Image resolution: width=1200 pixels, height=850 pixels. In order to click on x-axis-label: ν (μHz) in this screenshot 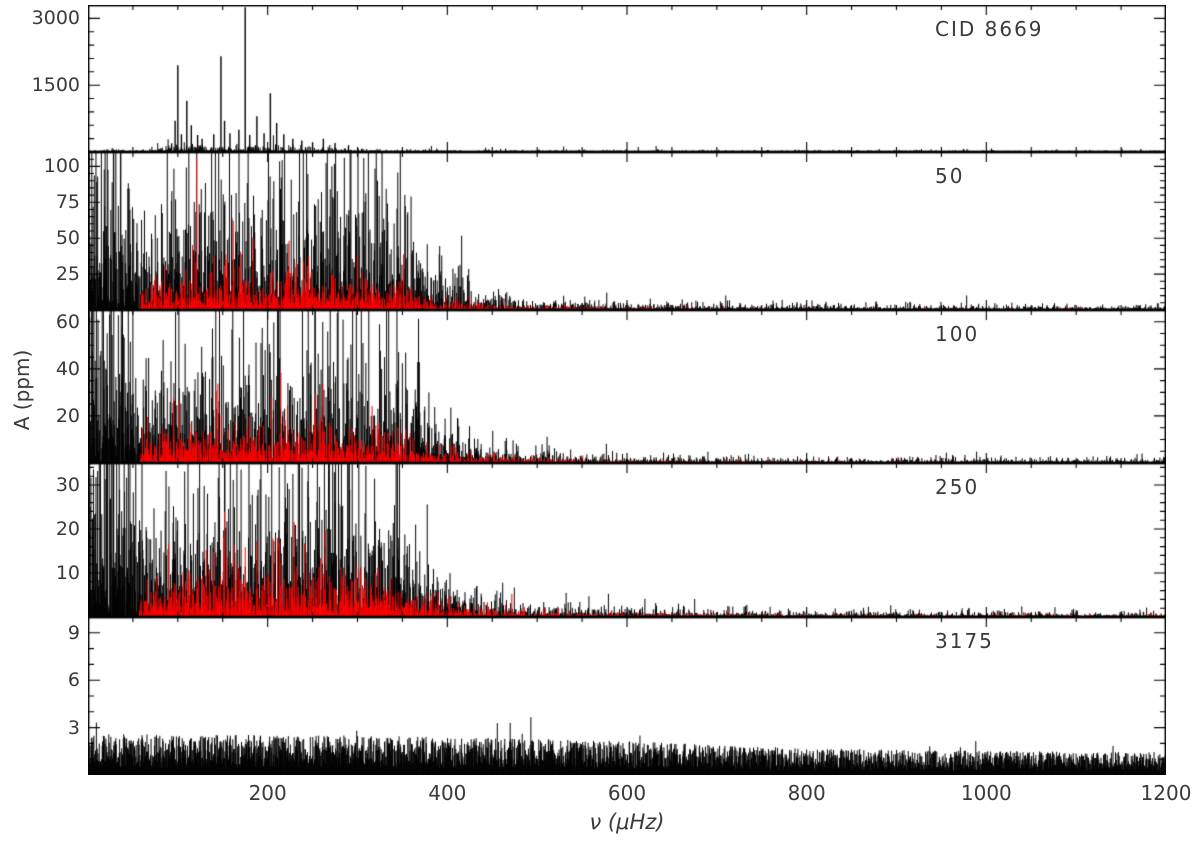, I will do `click(627, 822)`.